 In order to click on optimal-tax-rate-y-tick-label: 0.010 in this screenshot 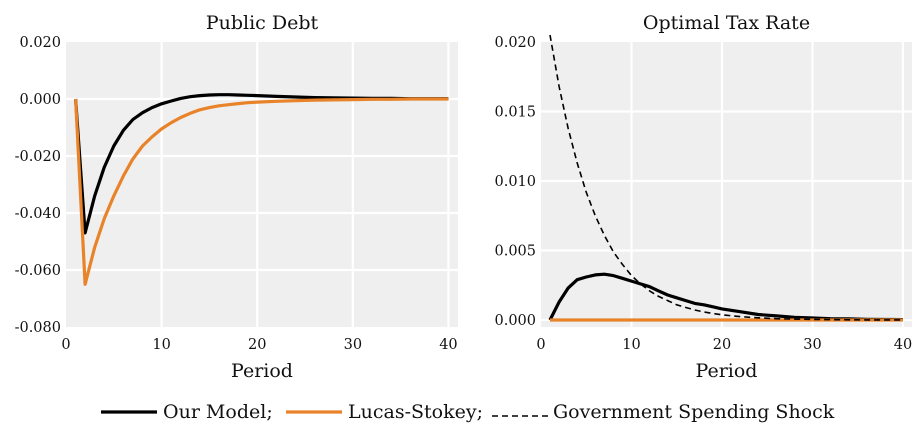, I will do `click(515, 182)`.